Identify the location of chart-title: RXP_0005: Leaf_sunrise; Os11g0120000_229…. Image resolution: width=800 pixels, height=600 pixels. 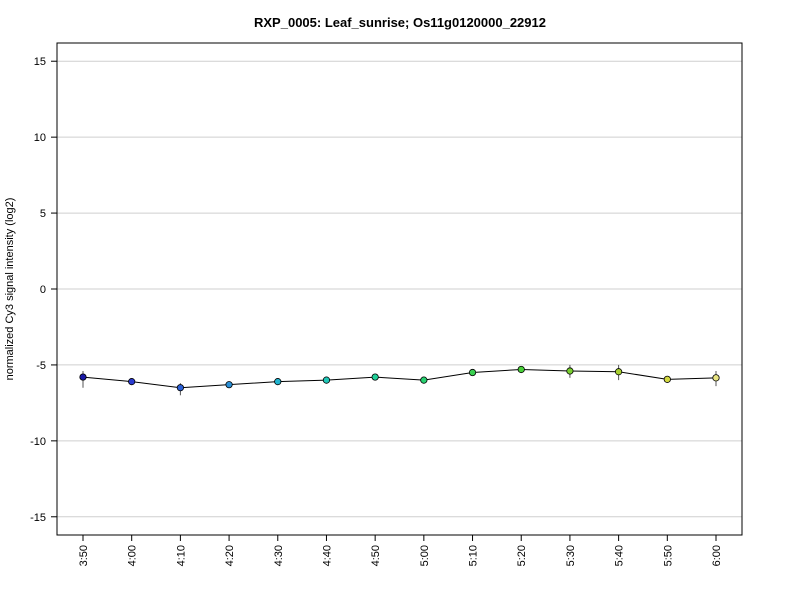
(400, 22).